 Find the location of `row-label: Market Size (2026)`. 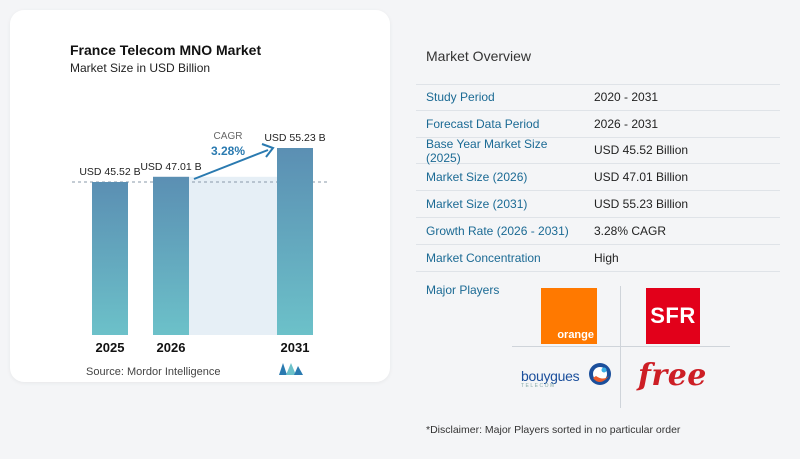

row-label: Market Size (2026) is located at coordinates (477, 177).